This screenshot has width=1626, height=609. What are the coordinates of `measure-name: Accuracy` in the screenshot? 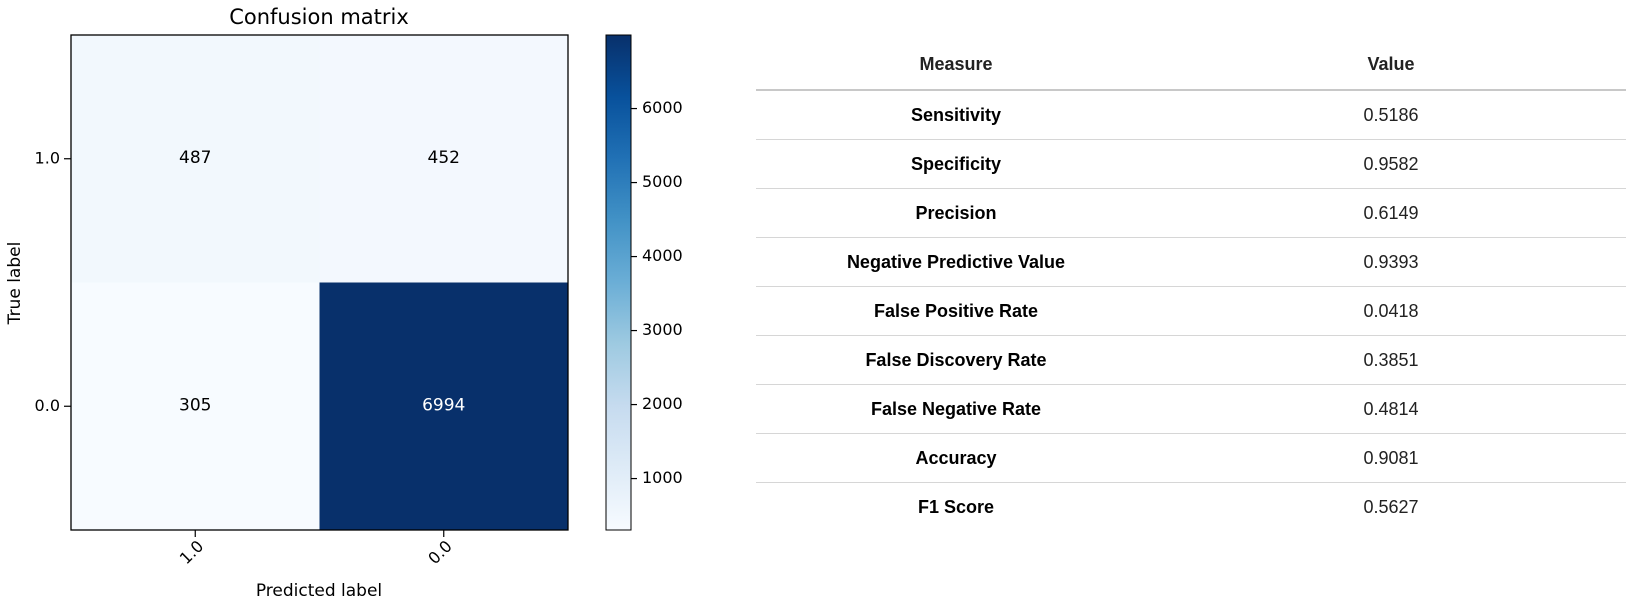 It's located at (956, 458).